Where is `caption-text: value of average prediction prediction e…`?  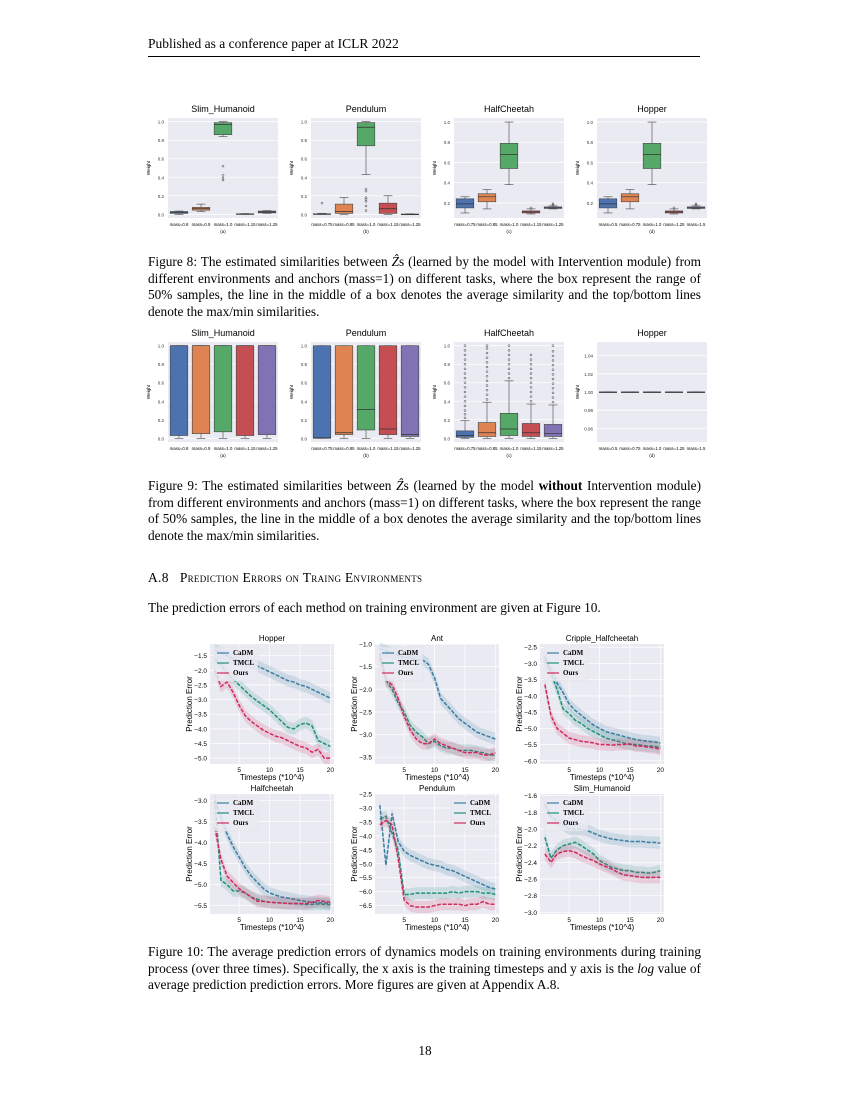
caption-text: value of average prediction prediction e… is located at coordinates (424, 976).